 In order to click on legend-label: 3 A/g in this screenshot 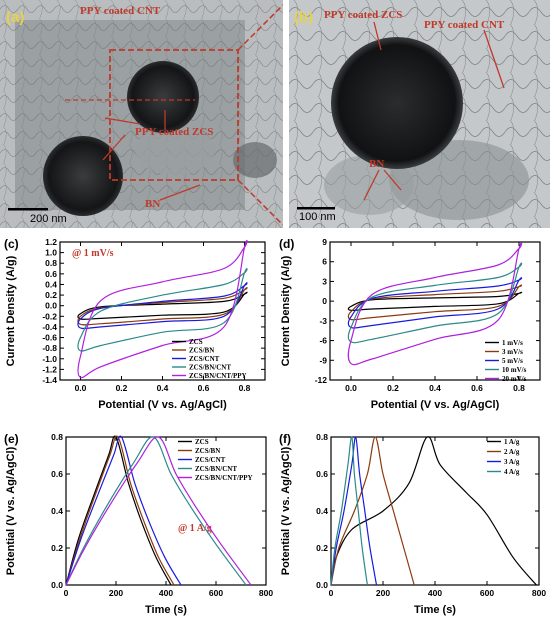, I will do `click(512, 462)`.